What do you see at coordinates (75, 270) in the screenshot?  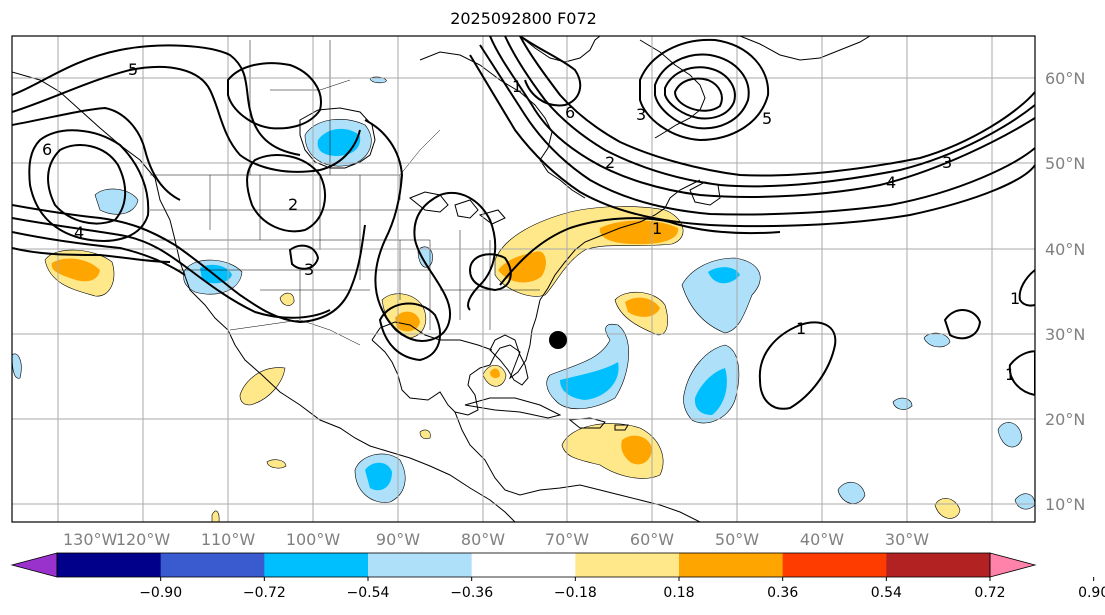 I see `shade-pos-pacific-core` at bounding box center [75, 270].